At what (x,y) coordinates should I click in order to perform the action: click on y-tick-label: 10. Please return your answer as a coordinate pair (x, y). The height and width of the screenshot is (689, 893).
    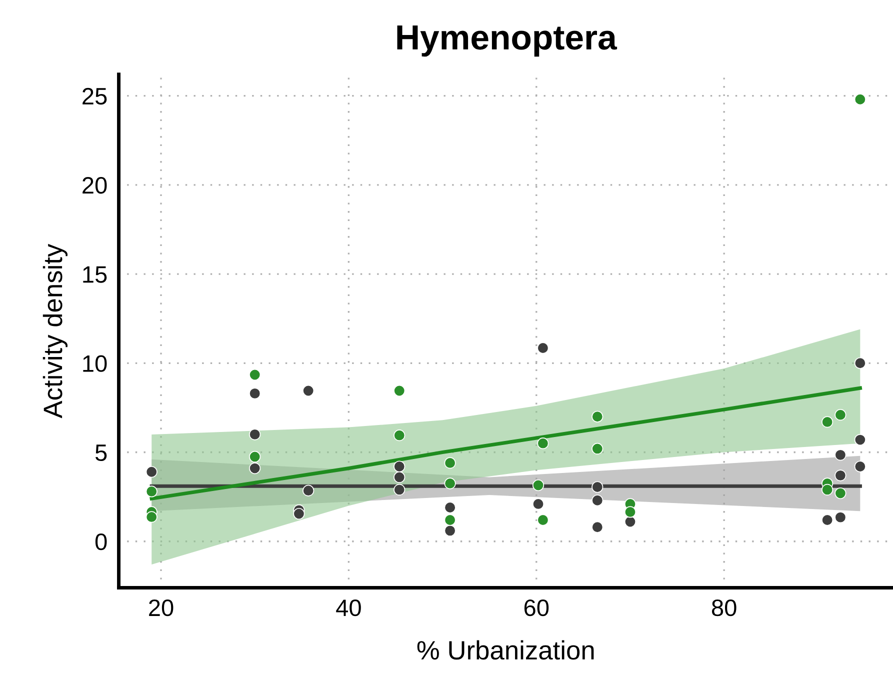
    Looking at the image, I should click on (95, 363).